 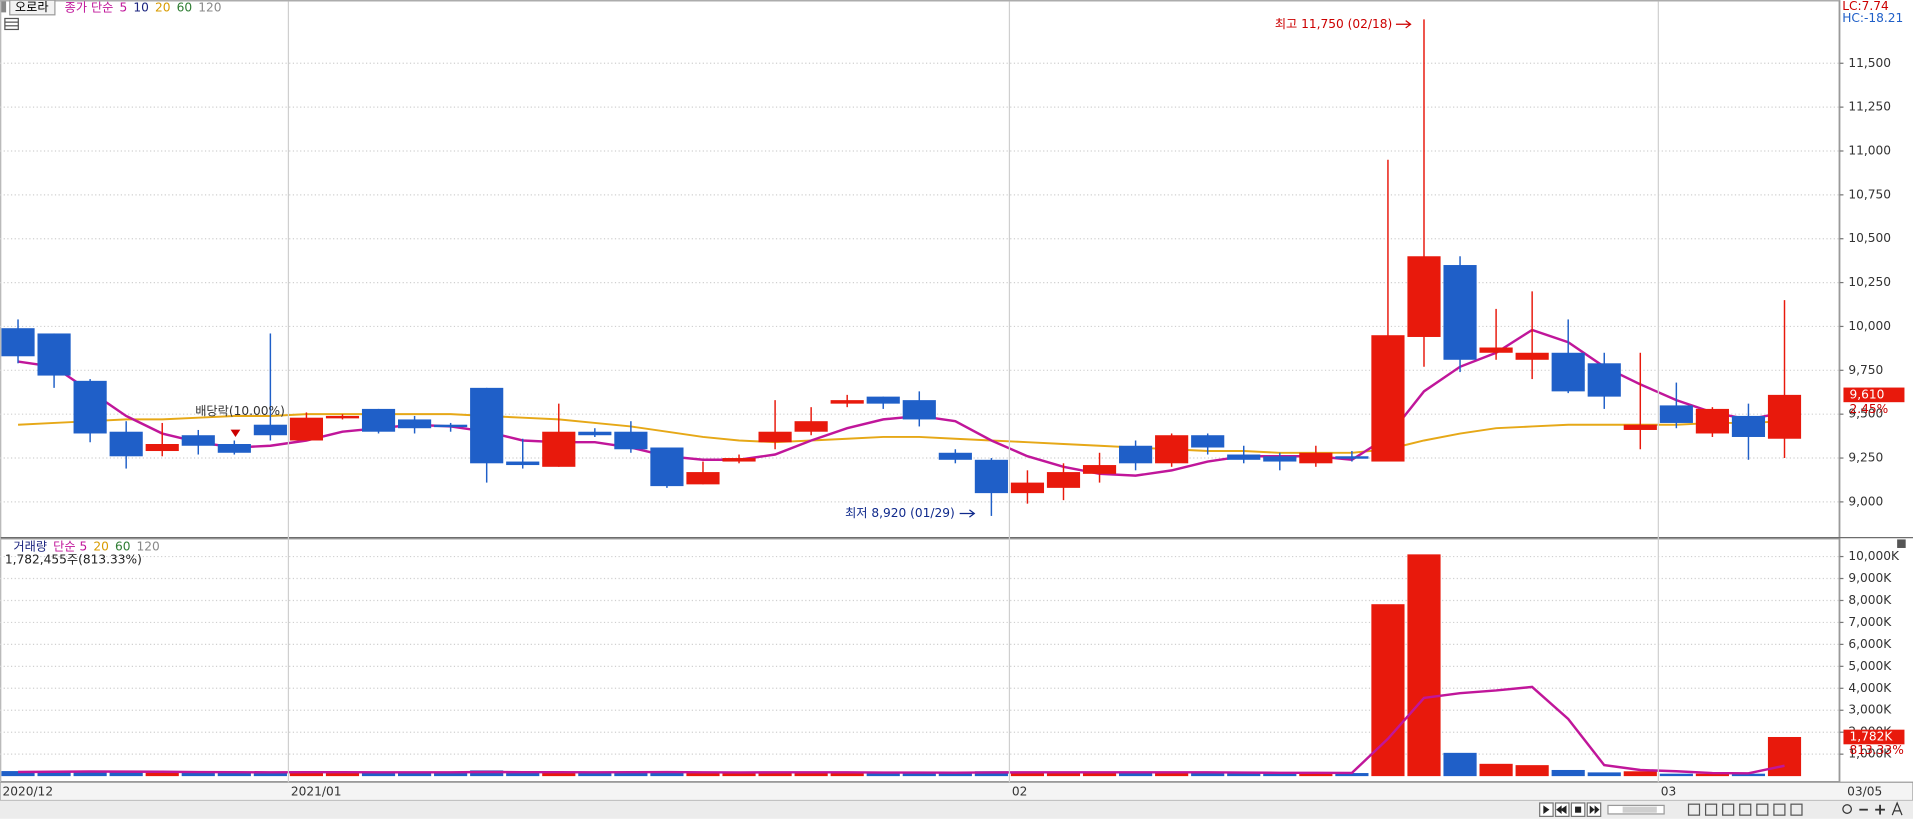 I want to click on legend-item: 10, so click(x=141, y=7).